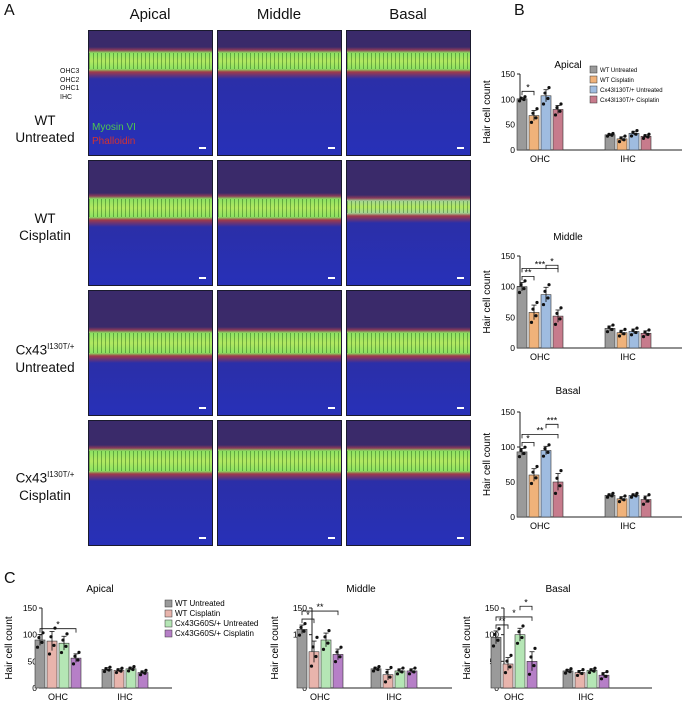 The width and height of the screenshot is (685, 716). Describe the element at coordinates (628, 159) in the screenshot. I see `x-category-label: IHC` at that location.